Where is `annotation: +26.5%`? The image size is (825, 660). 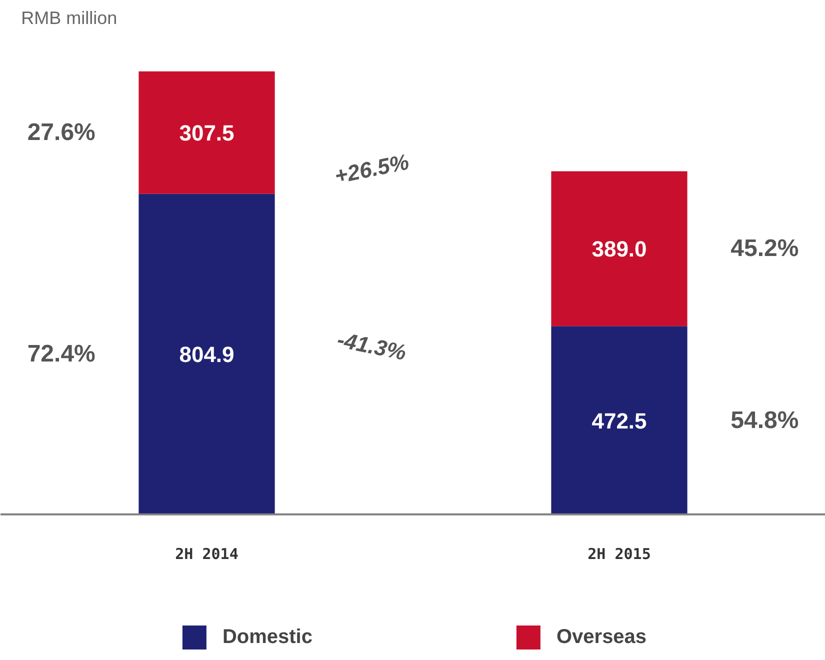 annotation: +26.5% is located at coordinates (372, 169).